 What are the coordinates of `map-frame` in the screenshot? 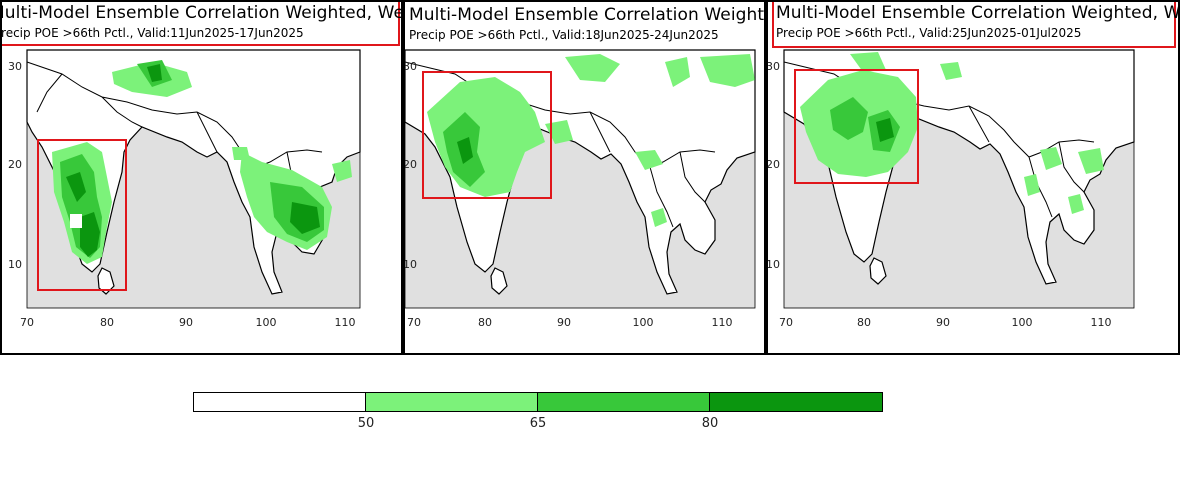 It's located at (193, 179).